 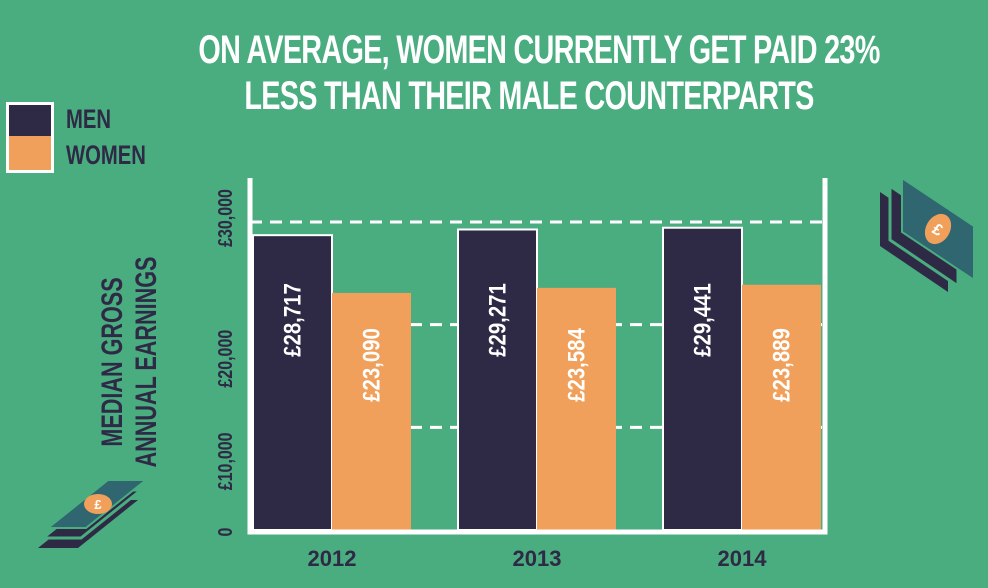 I want to click on y-tick-label: £30,000, so click(x=225, y=218).